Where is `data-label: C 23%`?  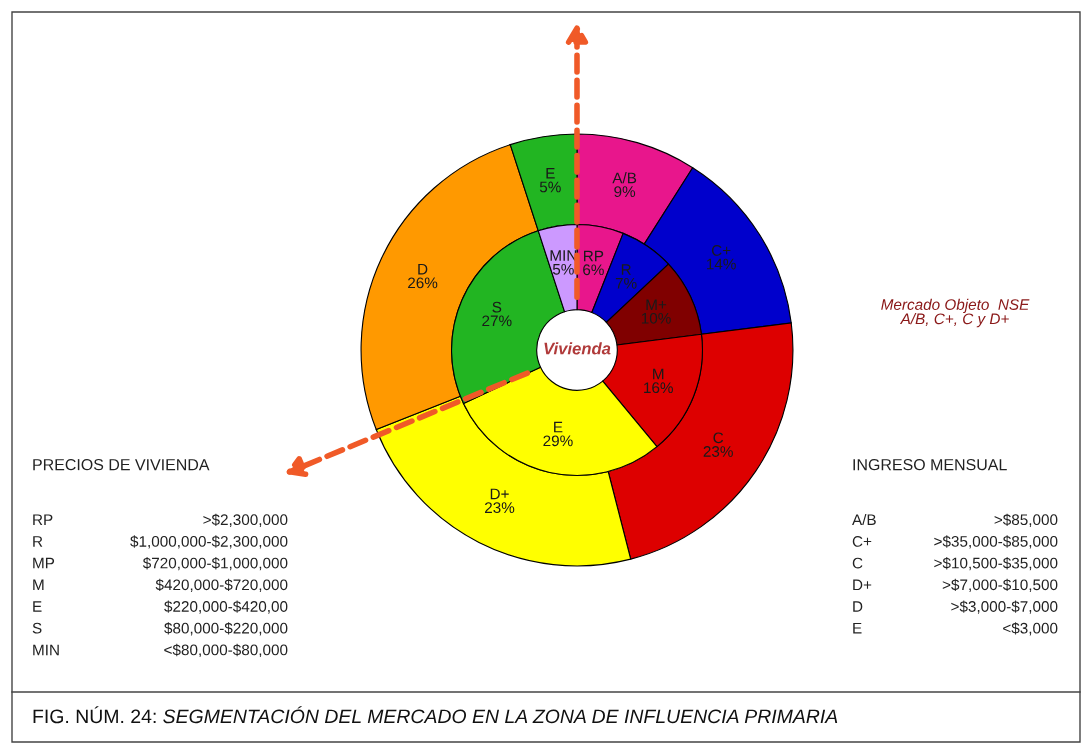 data-label: C 23% is located at coordinates (718, 444).